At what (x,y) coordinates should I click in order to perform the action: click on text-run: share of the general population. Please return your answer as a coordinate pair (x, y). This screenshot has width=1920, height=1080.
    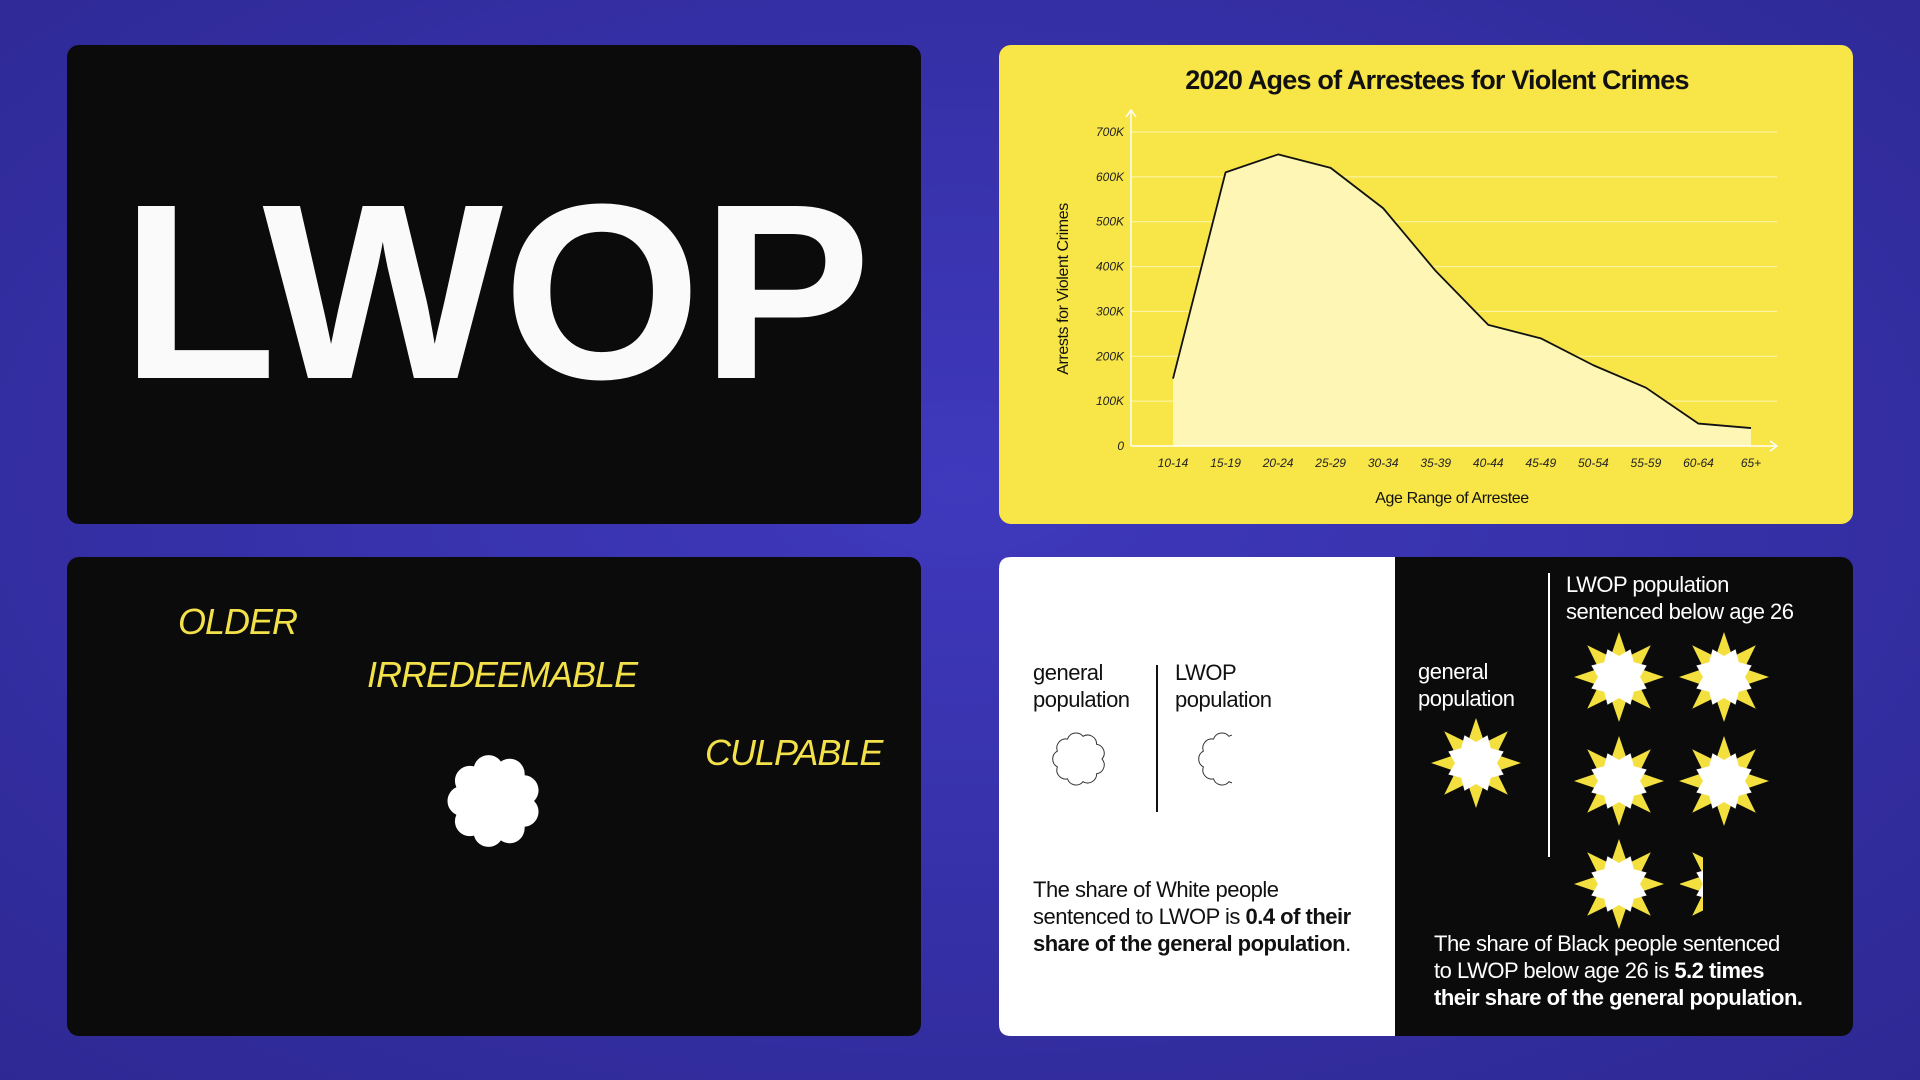
    Looking at the image, I should click on (1189, 943).